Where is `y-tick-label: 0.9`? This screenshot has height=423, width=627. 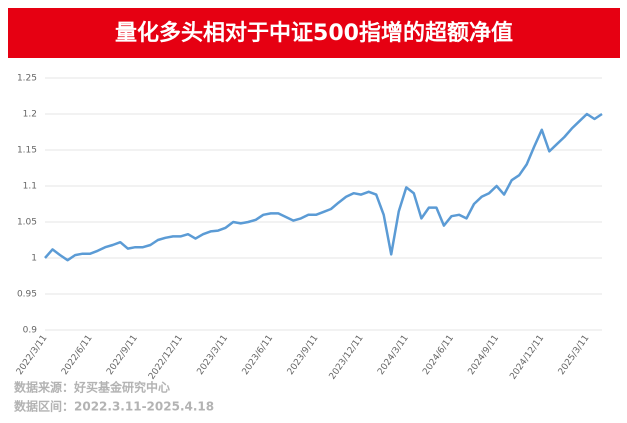 y-tick-label: 0.9 is located at coordinates (30, 331).